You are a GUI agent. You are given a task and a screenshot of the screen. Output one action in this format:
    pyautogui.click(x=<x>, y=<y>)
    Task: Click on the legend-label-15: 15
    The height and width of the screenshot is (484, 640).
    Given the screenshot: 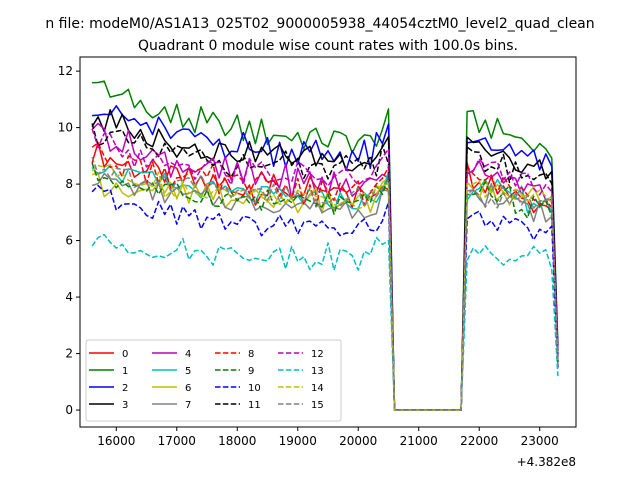 What is the action you would take?
    pyautogui.click(x=317, y=405)
    